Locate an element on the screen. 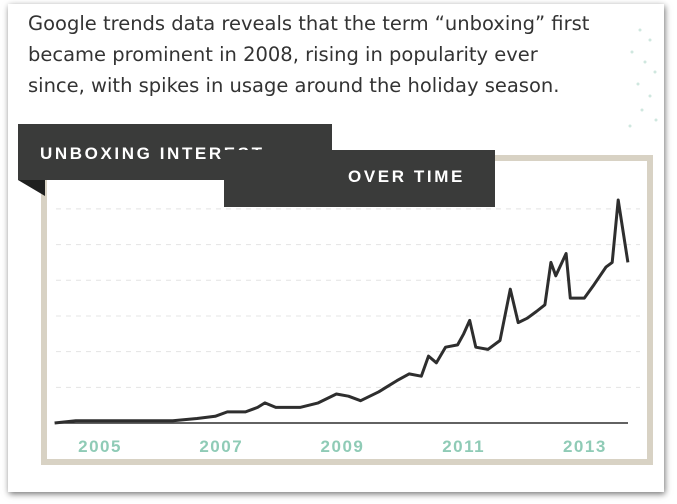 This screenshot has width=677, height=504. x-tick-label: 2009 is located at coordinates (343, 446).